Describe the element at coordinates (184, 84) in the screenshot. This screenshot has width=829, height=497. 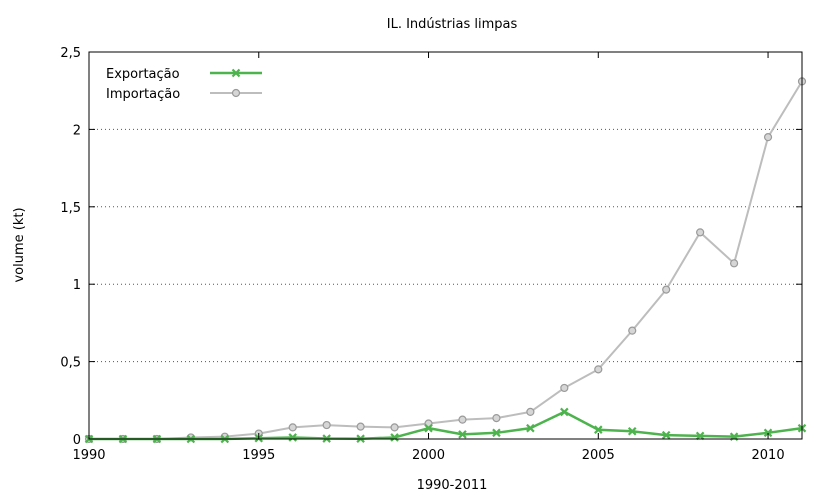
I see `legend: Exportação Importação` at that location.